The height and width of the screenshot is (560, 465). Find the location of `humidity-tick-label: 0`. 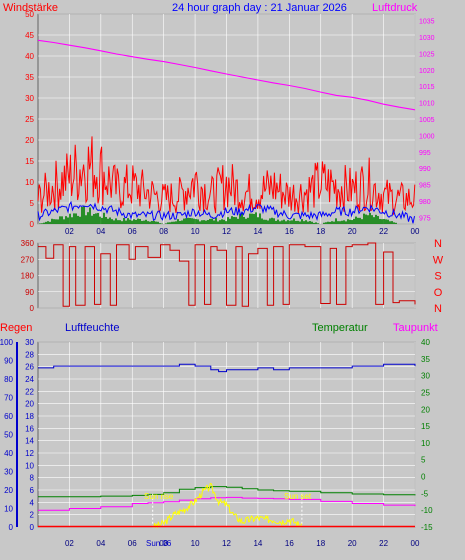

humidity-tick-label: 0 is located at coordinates (32, 527).